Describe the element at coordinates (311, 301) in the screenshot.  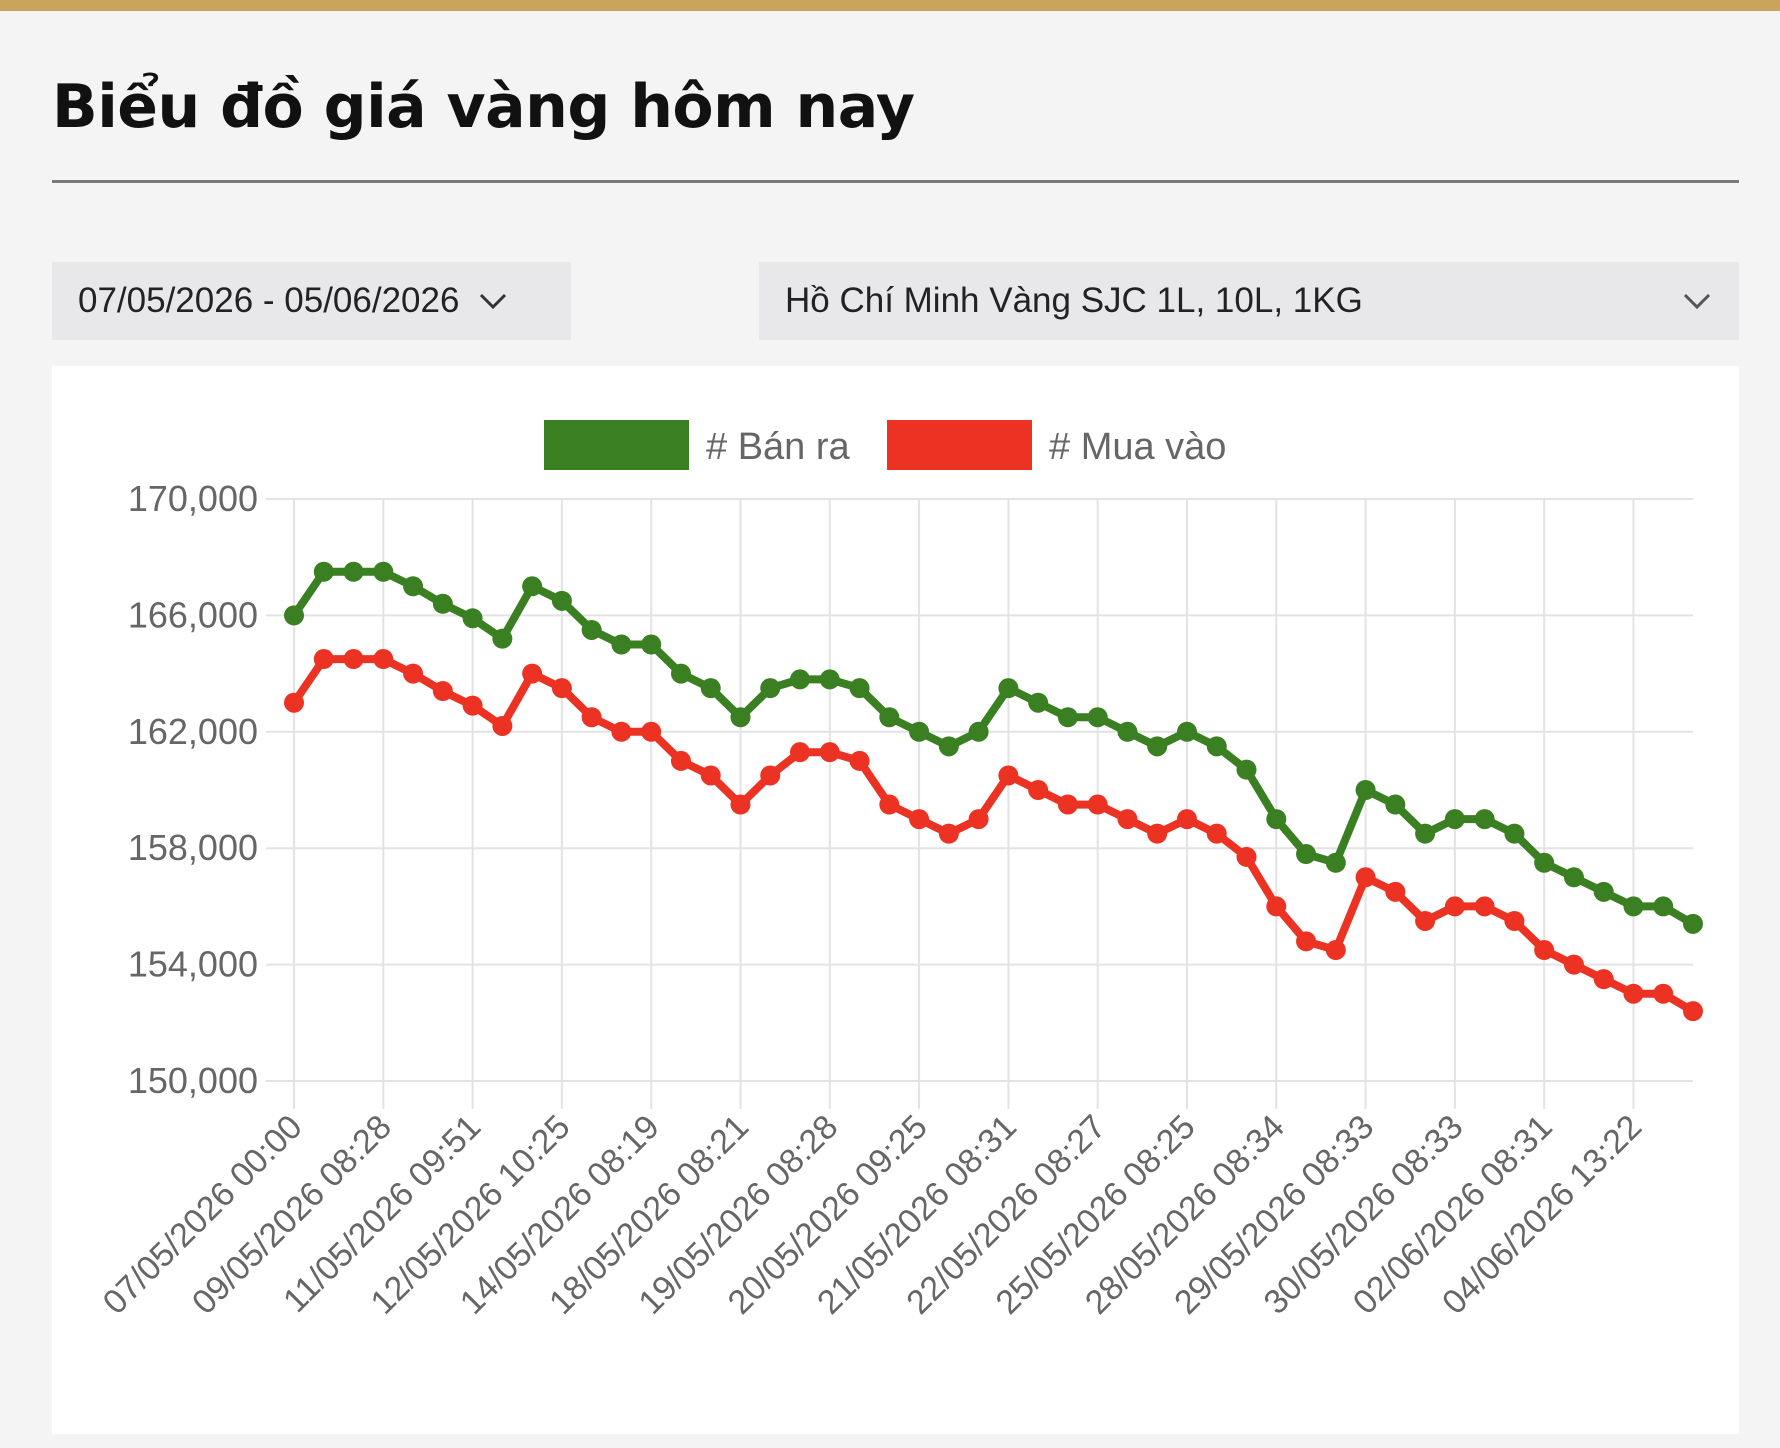
I see `date-range-select: 07/05/2026 - 05/06/2026` at that location.